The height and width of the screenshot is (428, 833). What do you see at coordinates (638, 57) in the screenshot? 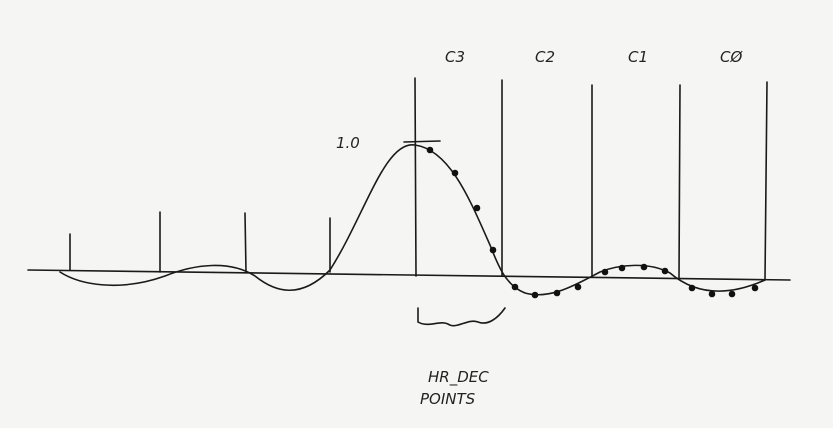
I see `column-label: C1` at bounding box center [638, 57].